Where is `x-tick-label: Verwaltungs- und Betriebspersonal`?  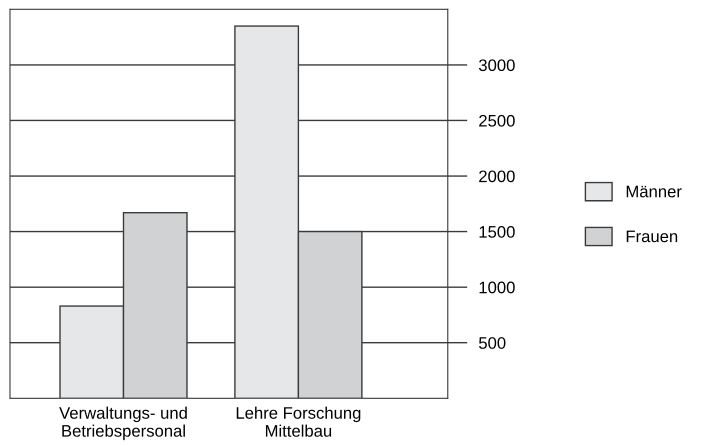
x-tick-label: Verwaltungs- und Betriebspersonal is located at coordinates (123, 423).